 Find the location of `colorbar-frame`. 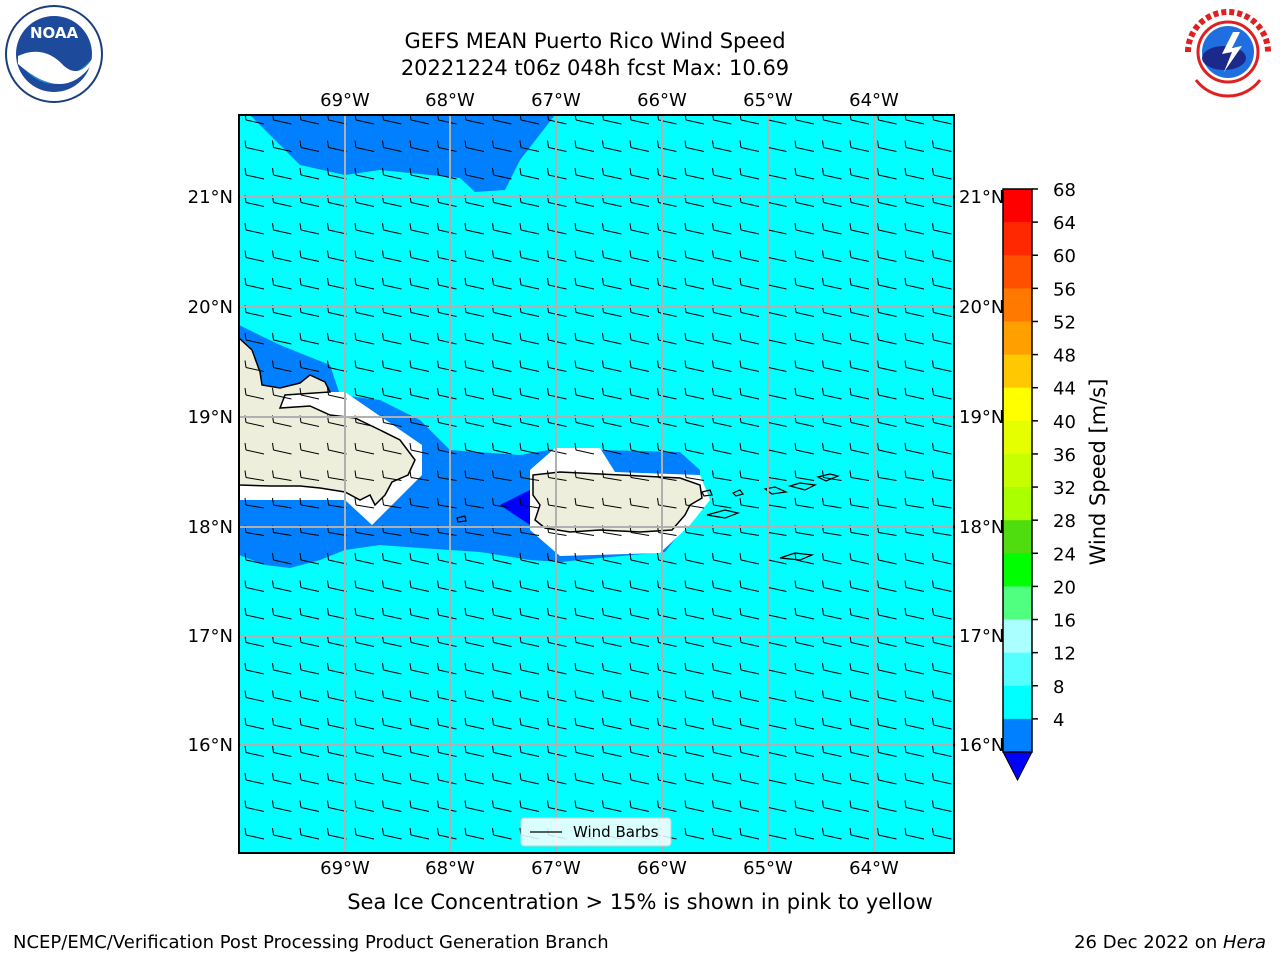

colorbar-frame is located at coordinates (1017, 470).